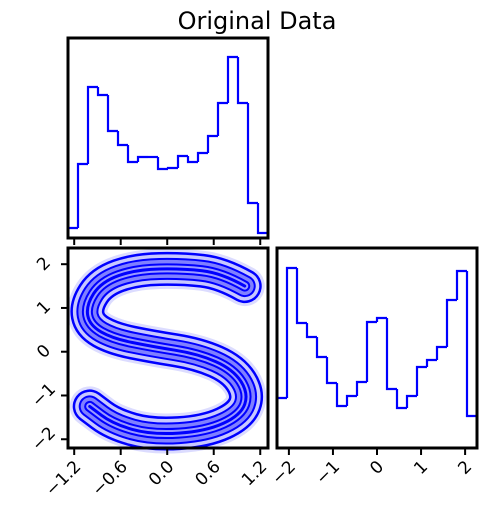 The width and height of the screenshot is (487, 531). I want to click on x-tick-label: −2, so click(284, 473).